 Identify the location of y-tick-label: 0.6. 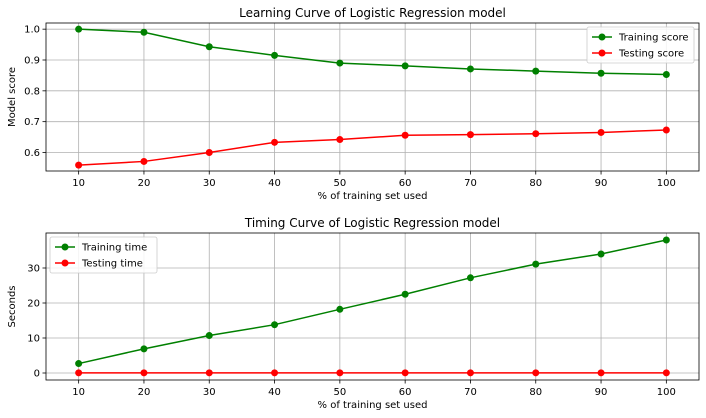
(32, 153).